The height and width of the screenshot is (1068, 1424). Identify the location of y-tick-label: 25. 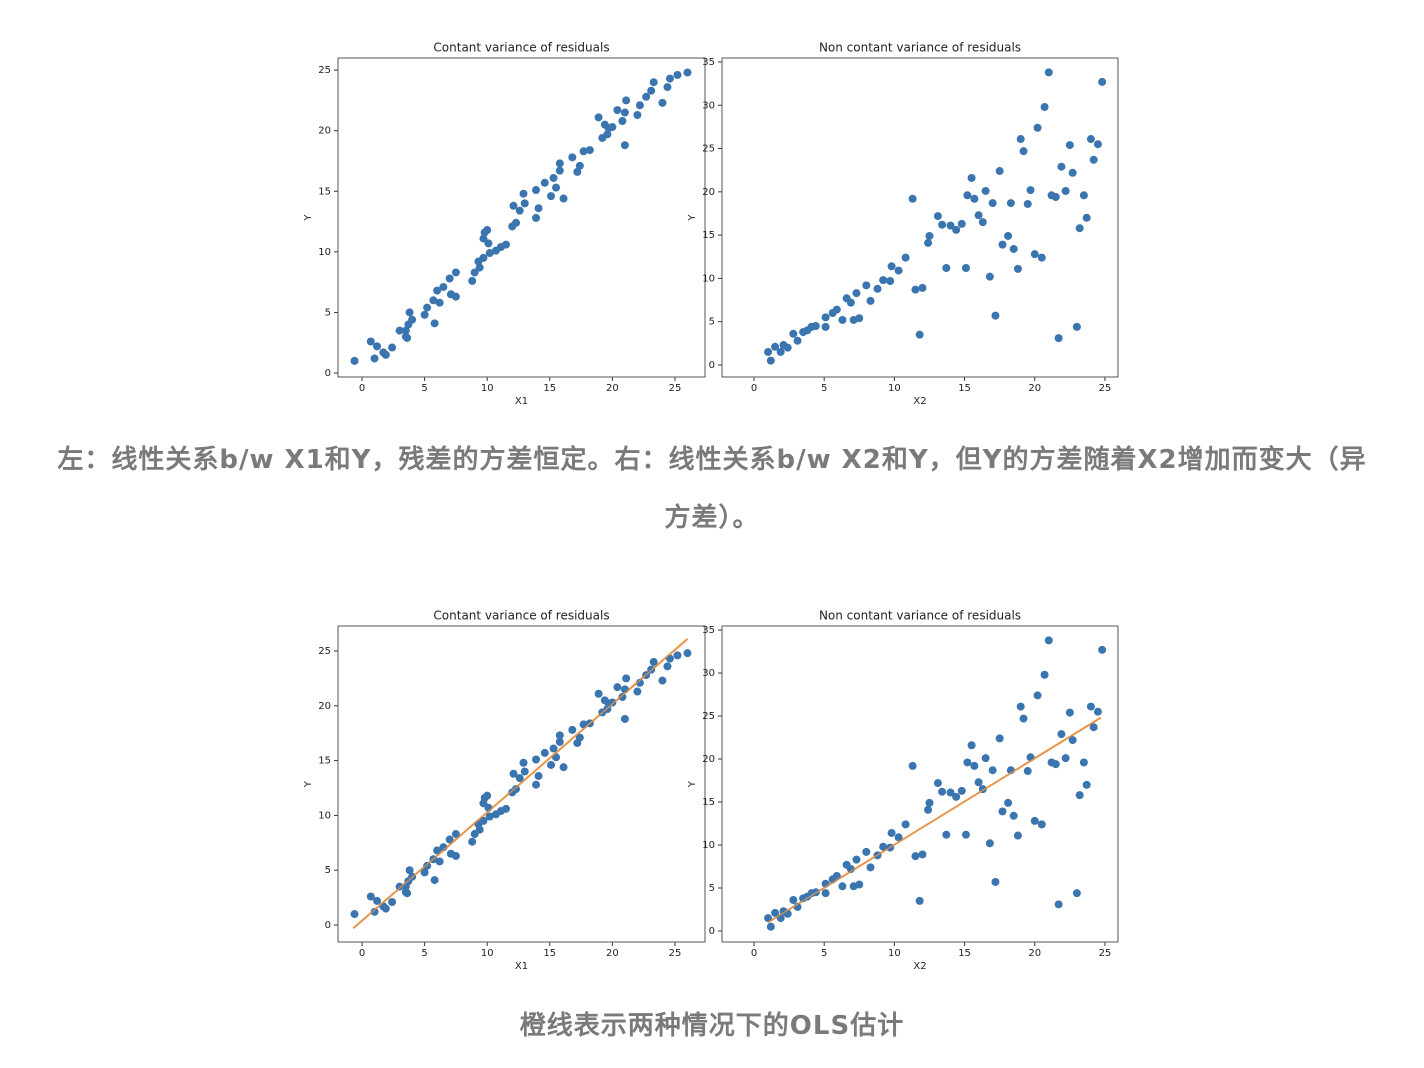
(708, 149).